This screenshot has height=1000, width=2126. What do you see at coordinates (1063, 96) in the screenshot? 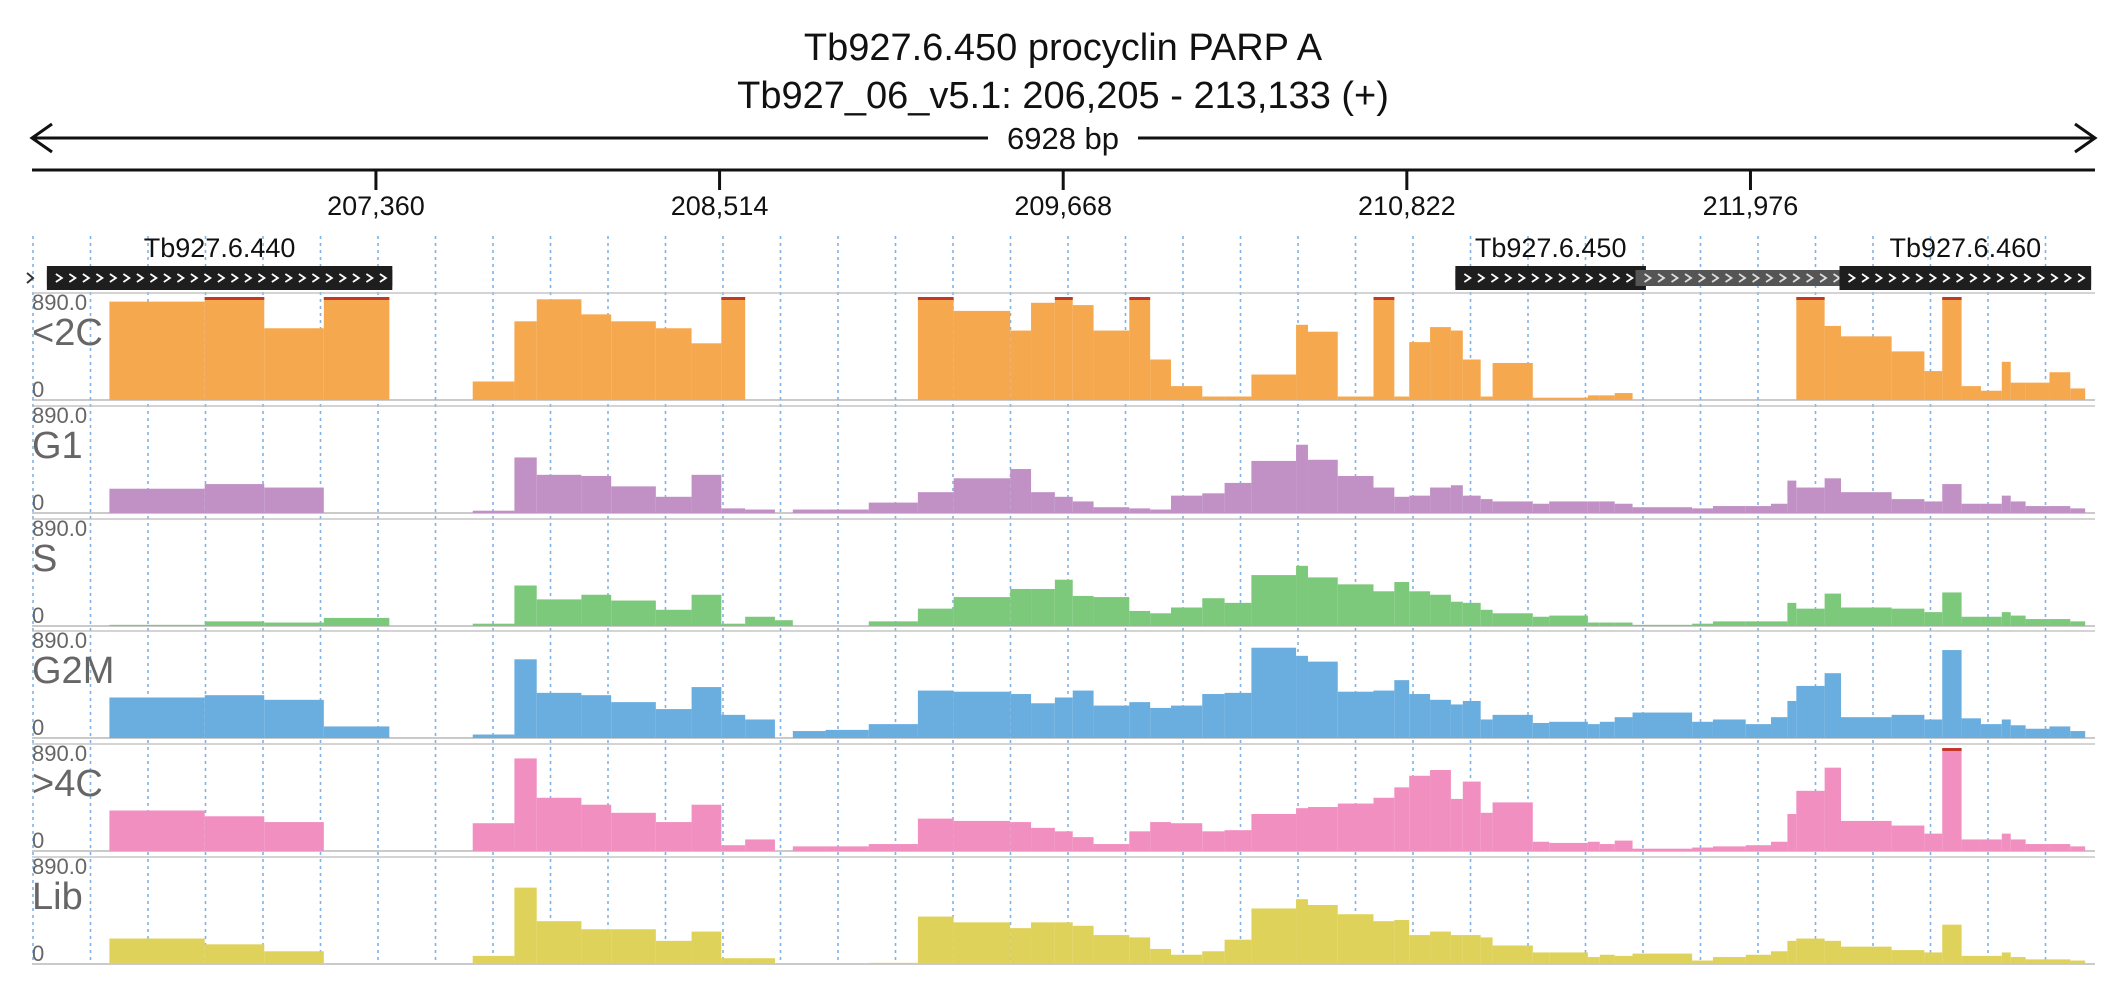
I see `chart-subtitle: Tb927_06_v5.1: 206,205 - 213,133 (+)` at bounding box center [1063, 96].